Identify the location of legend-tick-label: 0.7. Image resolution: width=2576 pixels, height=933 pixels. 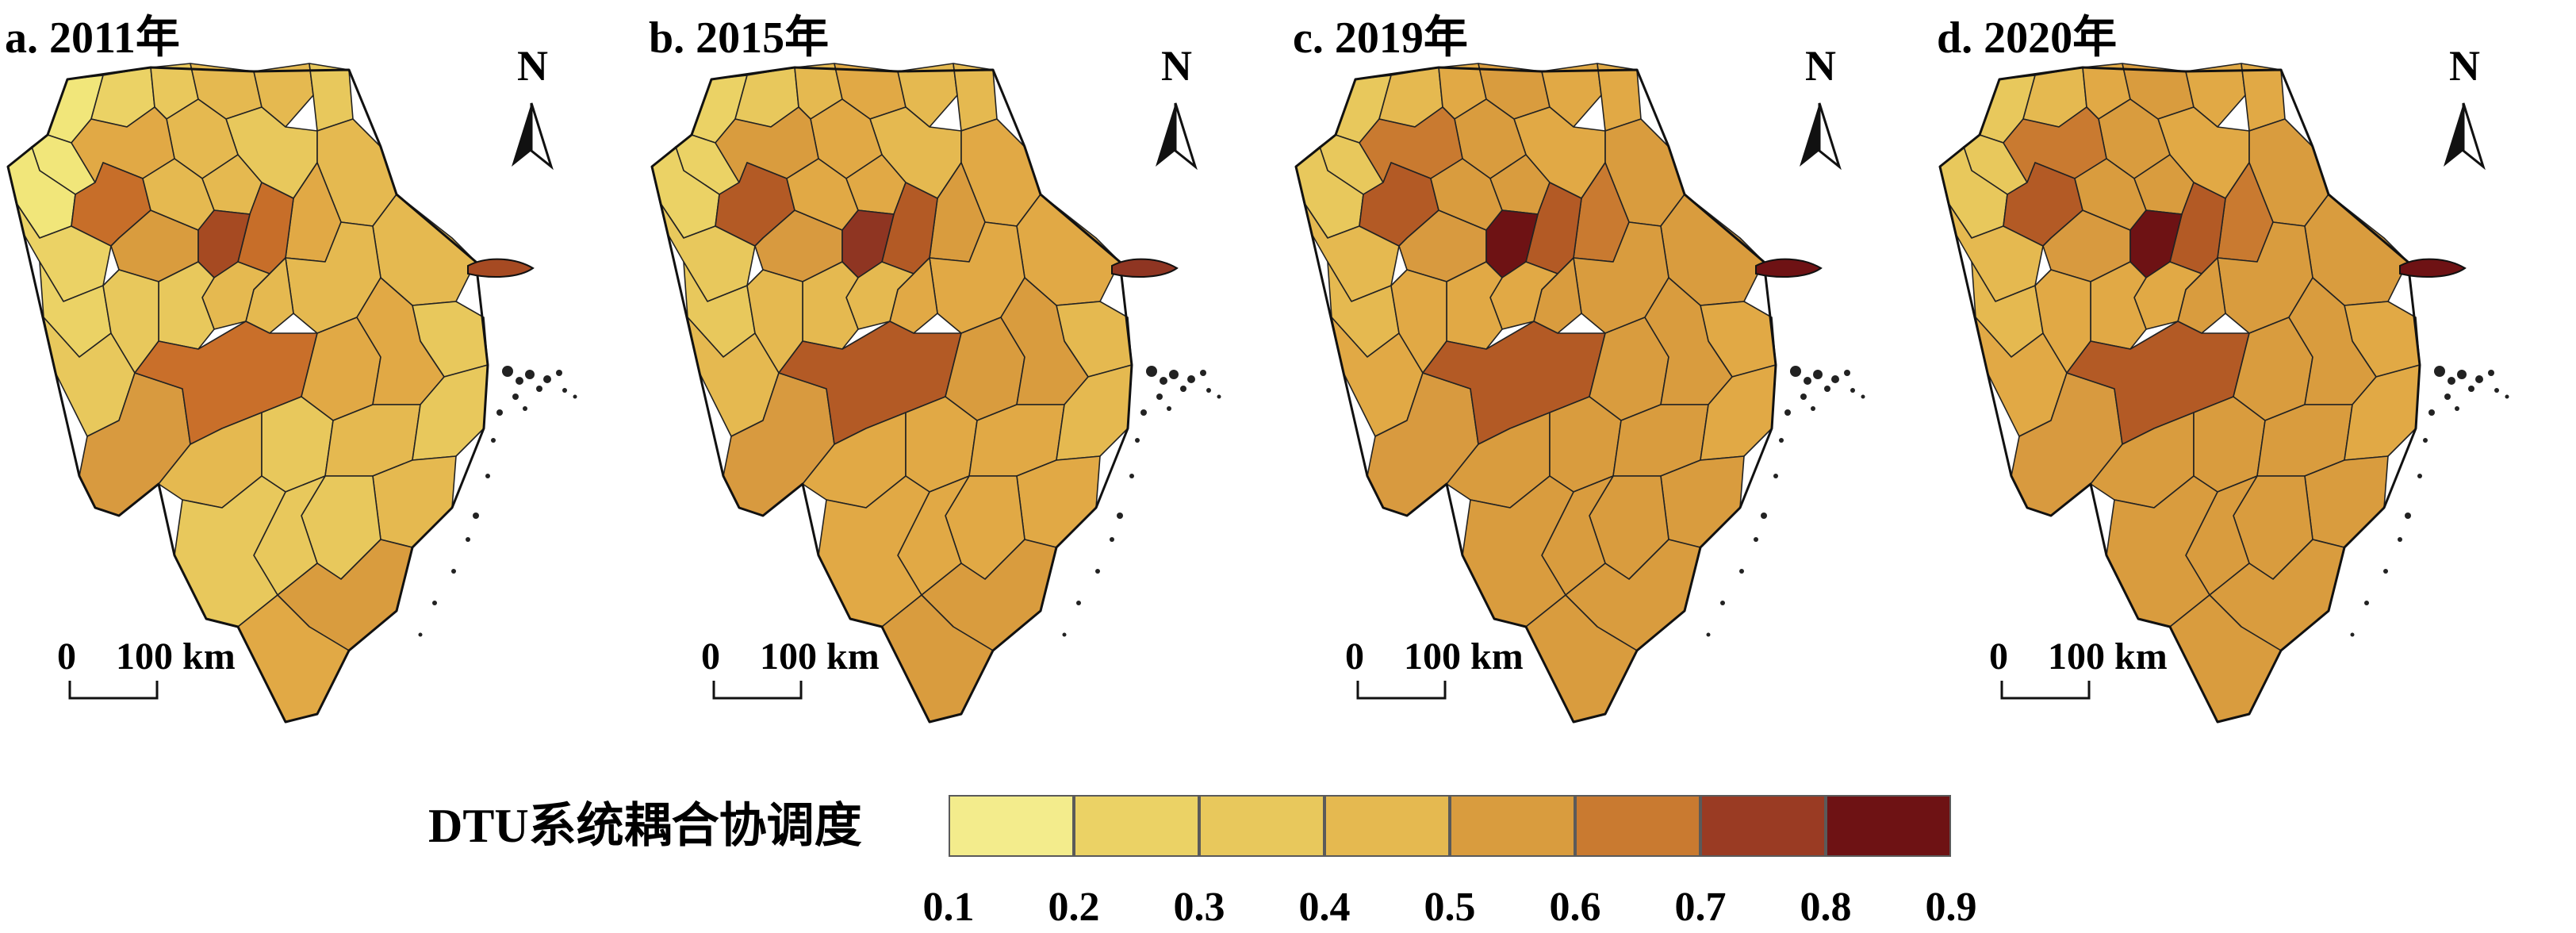
(1701, 907).